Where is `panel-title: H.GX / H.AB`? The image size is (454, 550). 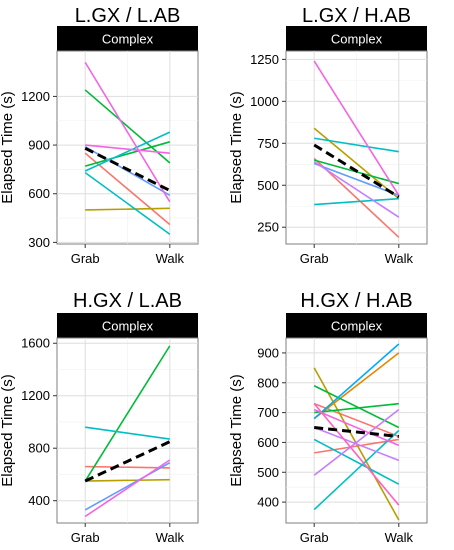
panel-title: H.GX / H.AB is located at coordinates (356, 301).